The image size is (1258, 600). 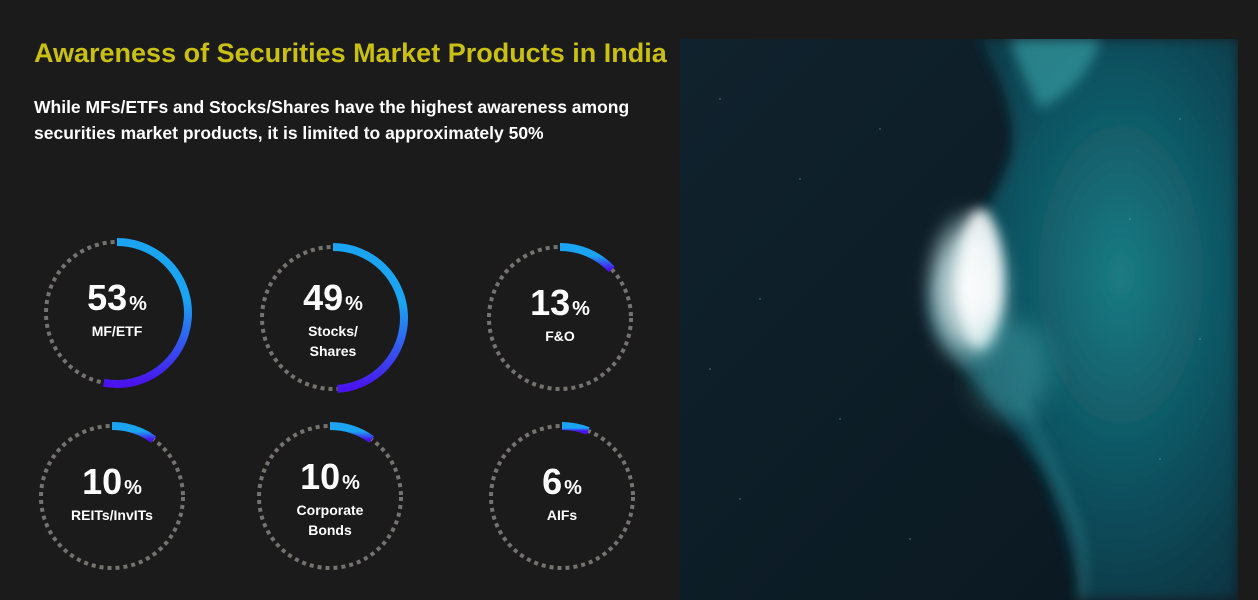 What do you see at coordinates (333, 351) in the screenshot?
I see `gauge-category-label: Shares` at bounding box center [333, 351].